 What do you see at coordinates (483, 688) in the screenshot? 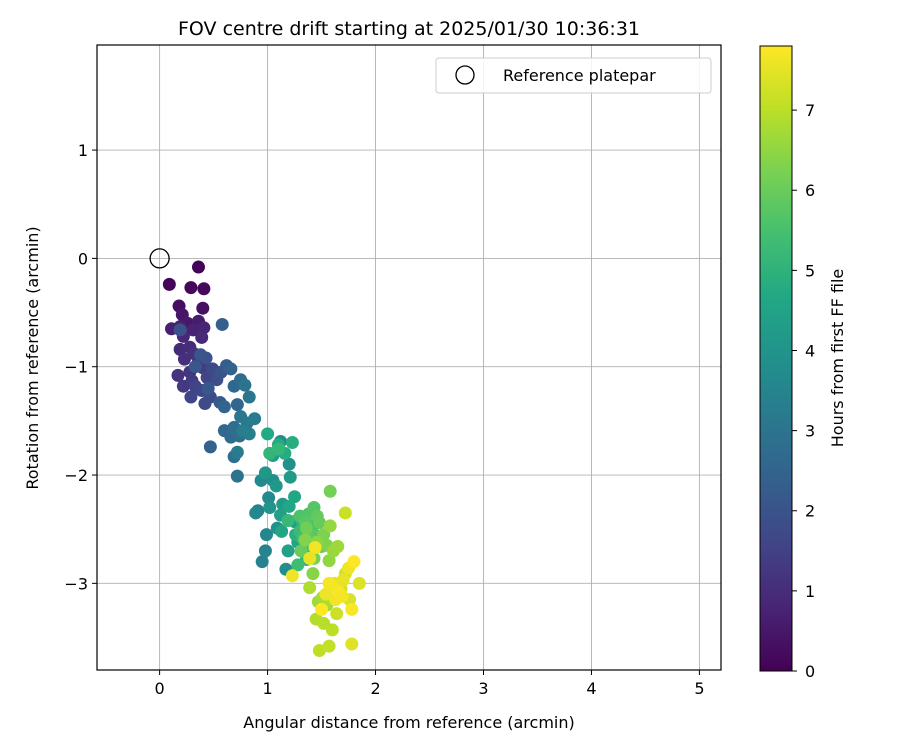
I see `x-tick-label: 3` at bounding box center [483, 688].